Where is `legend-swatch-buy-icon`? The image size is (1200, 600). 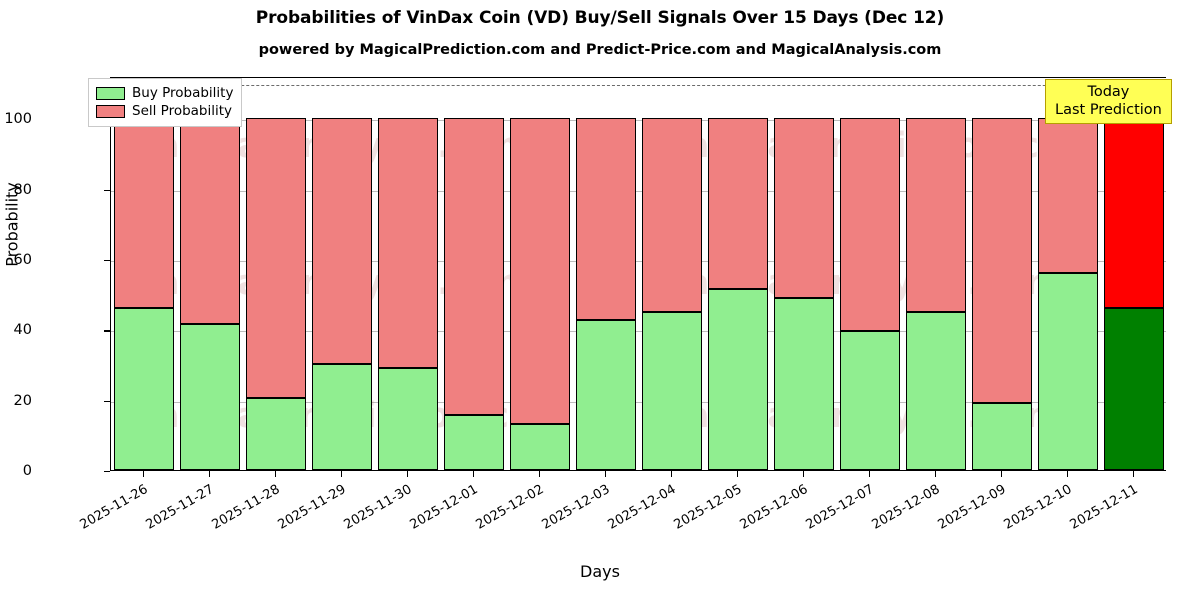
legend-swatch-buy-icon is located at coordinates (110, 93).